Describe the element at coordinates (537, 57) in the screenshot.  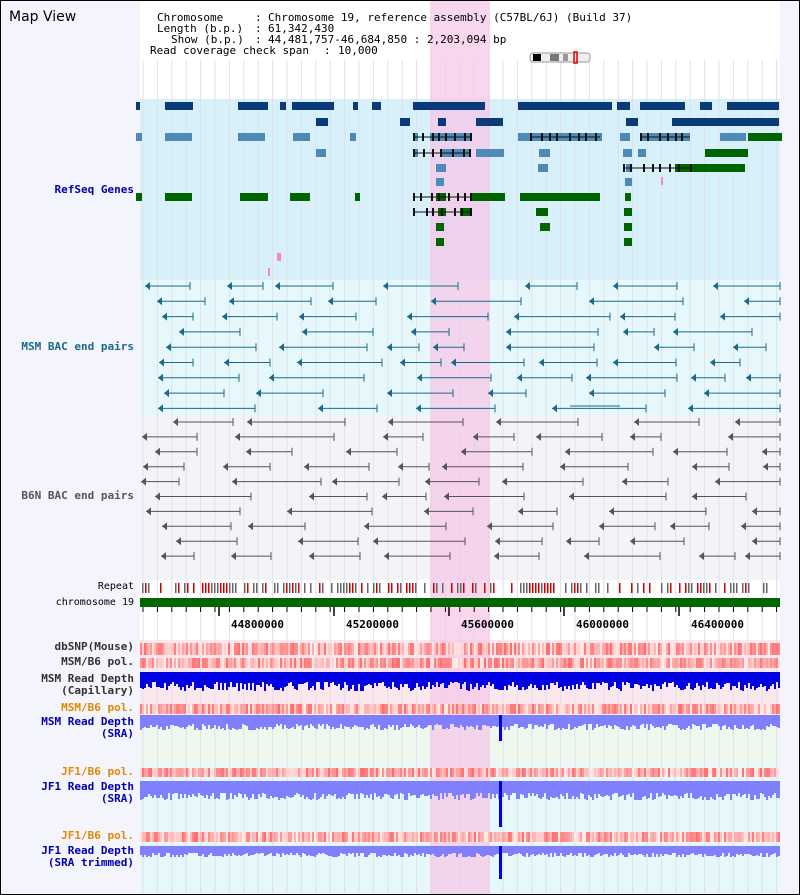
I see `ideogram-band` at that location.